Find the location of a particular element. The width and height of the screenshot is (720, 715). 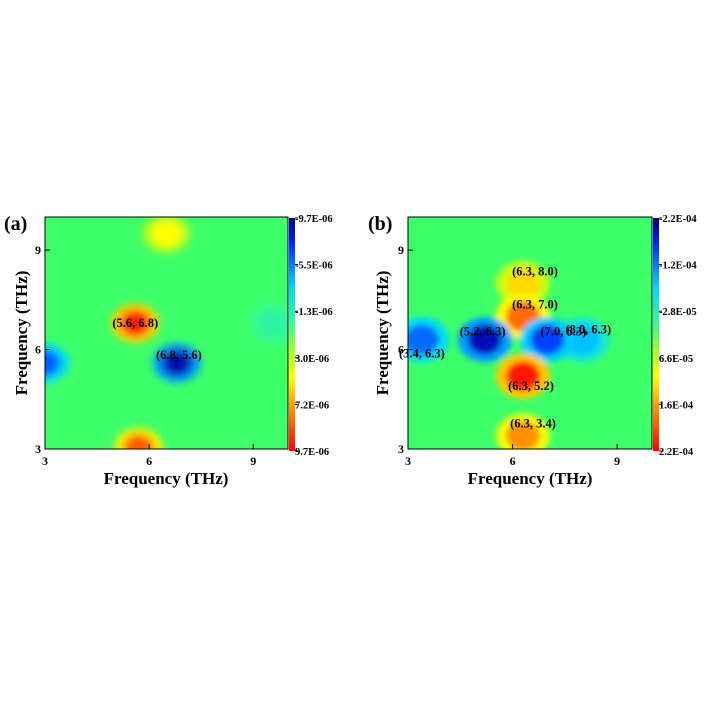

panel-a-colorbar-tick-label: 9.7E-06 is located at coordinates (312, 452).